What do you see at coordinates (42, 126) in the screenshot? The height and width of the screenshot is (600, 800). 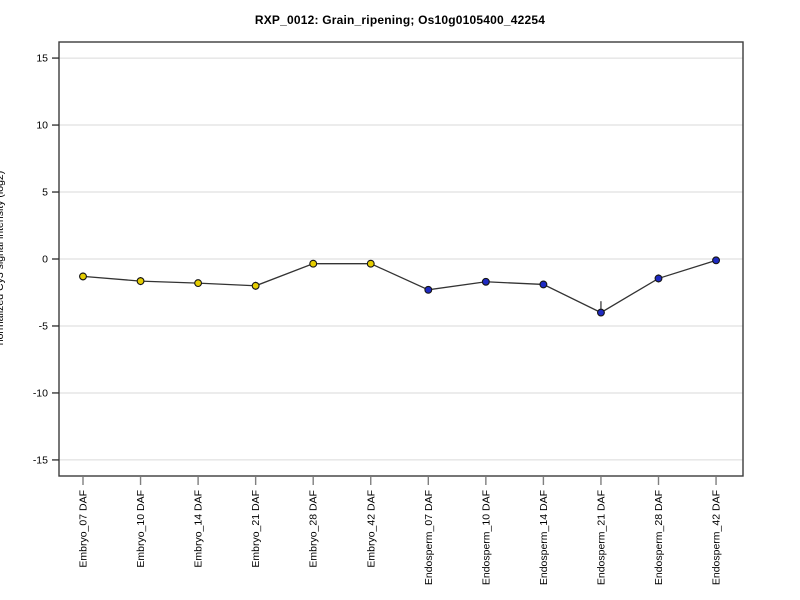 I see `y-tick-label: 10` at bounding box center [42, 126].